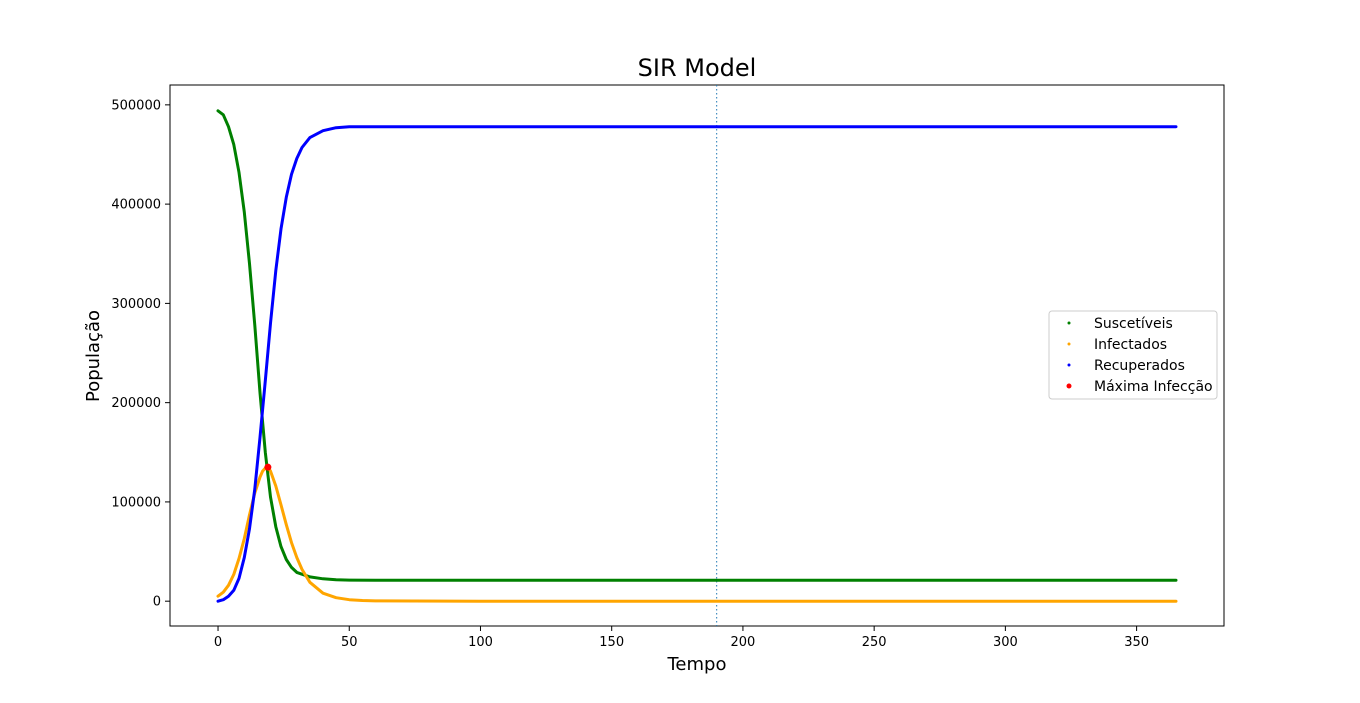 This screenshot has height=703, width=1360. What do you see at coordinates (136, 502) in the screenshot?
I see `y-tick-label: 100000` at bounding box center [136, 502].